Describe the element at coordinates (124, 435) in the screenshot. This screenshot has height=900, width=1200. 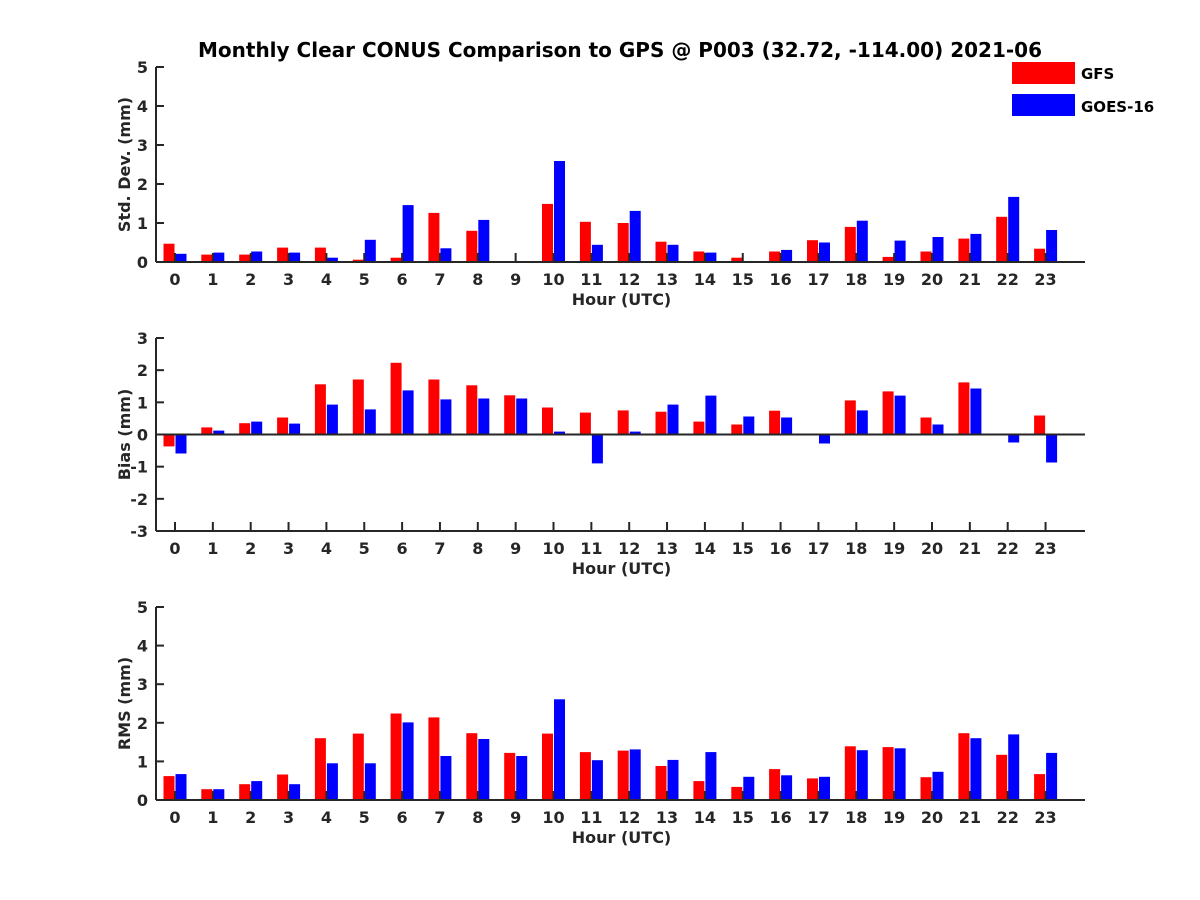
I see `y-axis-label: Bias (mm)` at that location.